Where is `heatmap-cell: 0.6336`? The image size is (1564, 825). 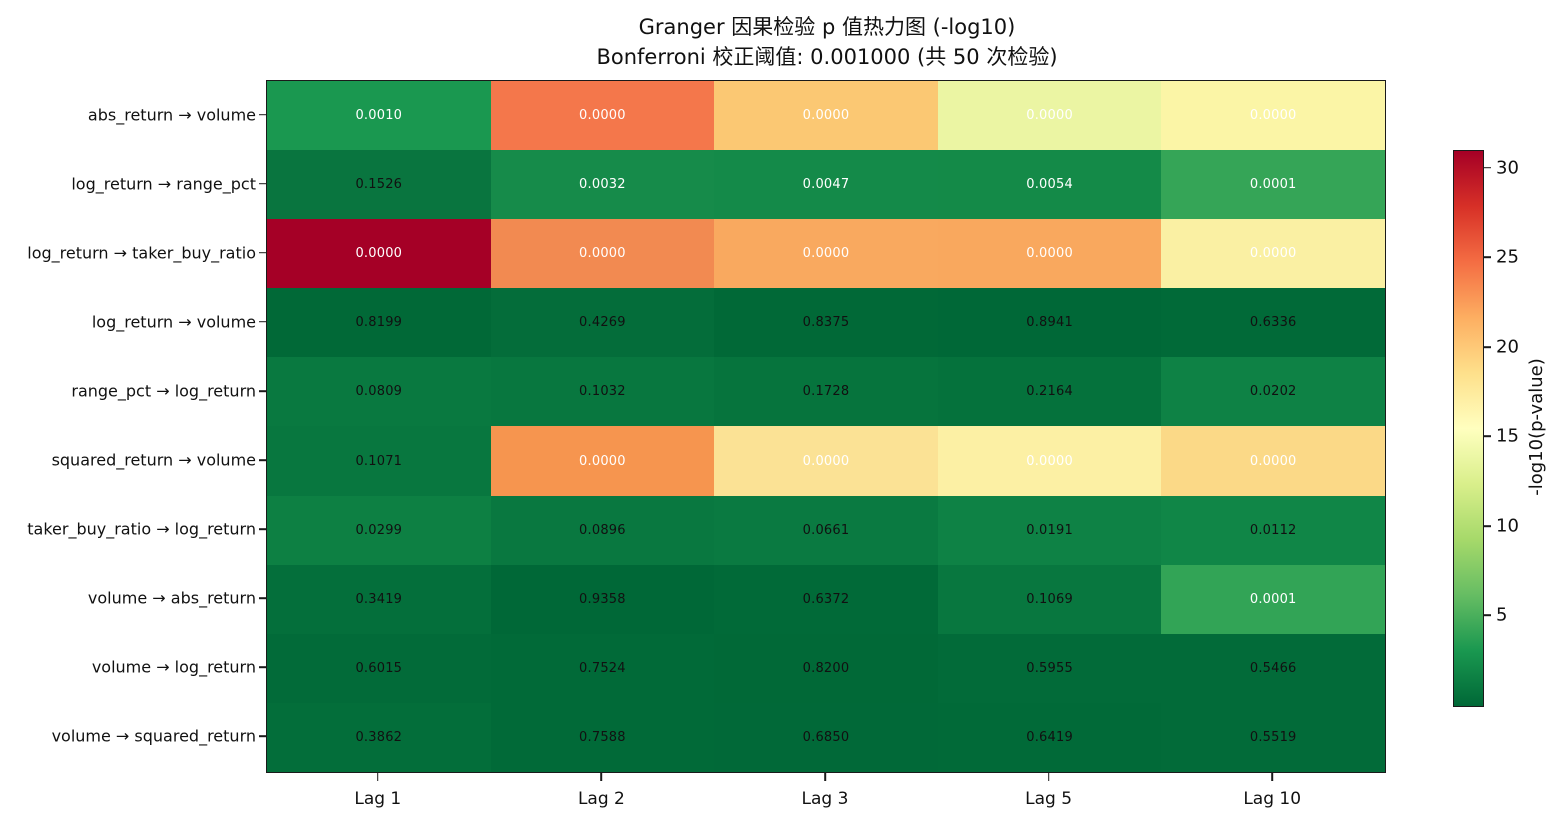 heatmap-cell: 0.6336 is located at coordinates (1273, 323).